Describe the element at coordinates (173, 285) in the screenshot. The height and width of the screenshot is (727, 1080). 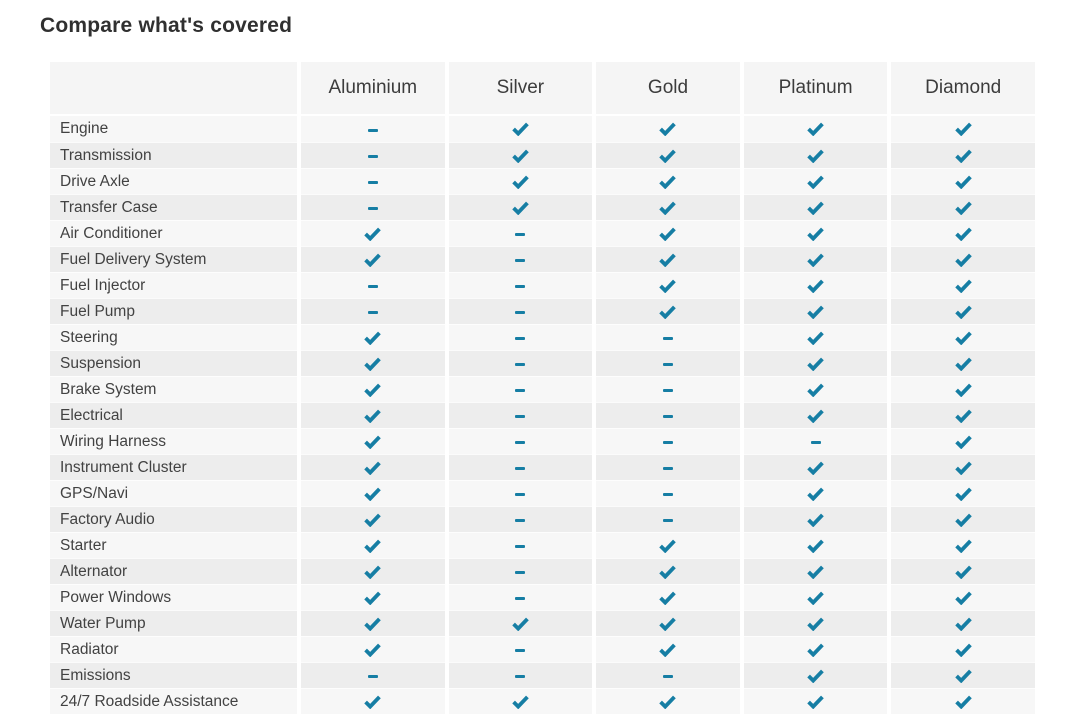
I see `row-label: Fuel Injector` at that location.